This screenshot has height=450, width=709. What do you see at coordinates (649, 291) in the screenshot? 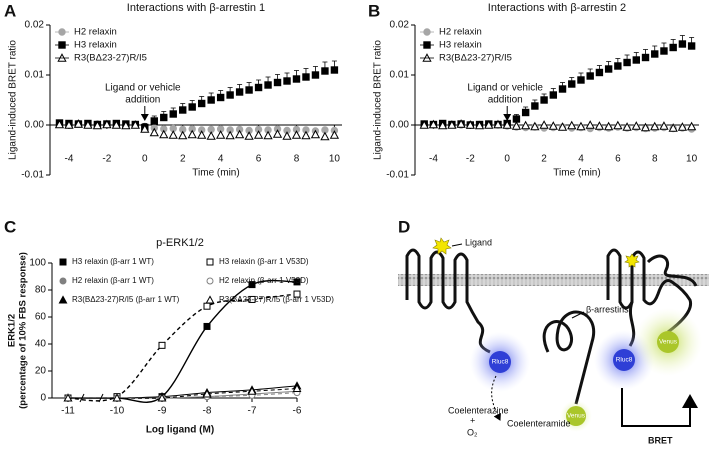
I see `receptor-bound` at bounding box center [649, 291].